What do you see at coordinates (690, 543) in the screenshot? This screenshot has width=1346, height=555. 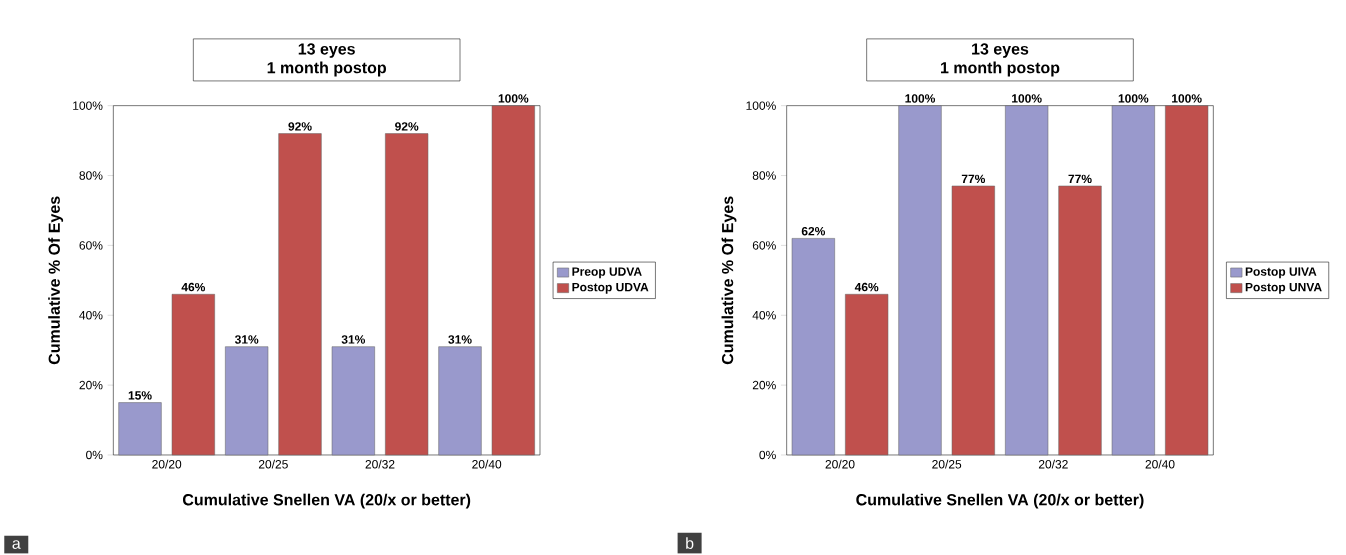 I see `text: b` at bounding box center [690, 543].